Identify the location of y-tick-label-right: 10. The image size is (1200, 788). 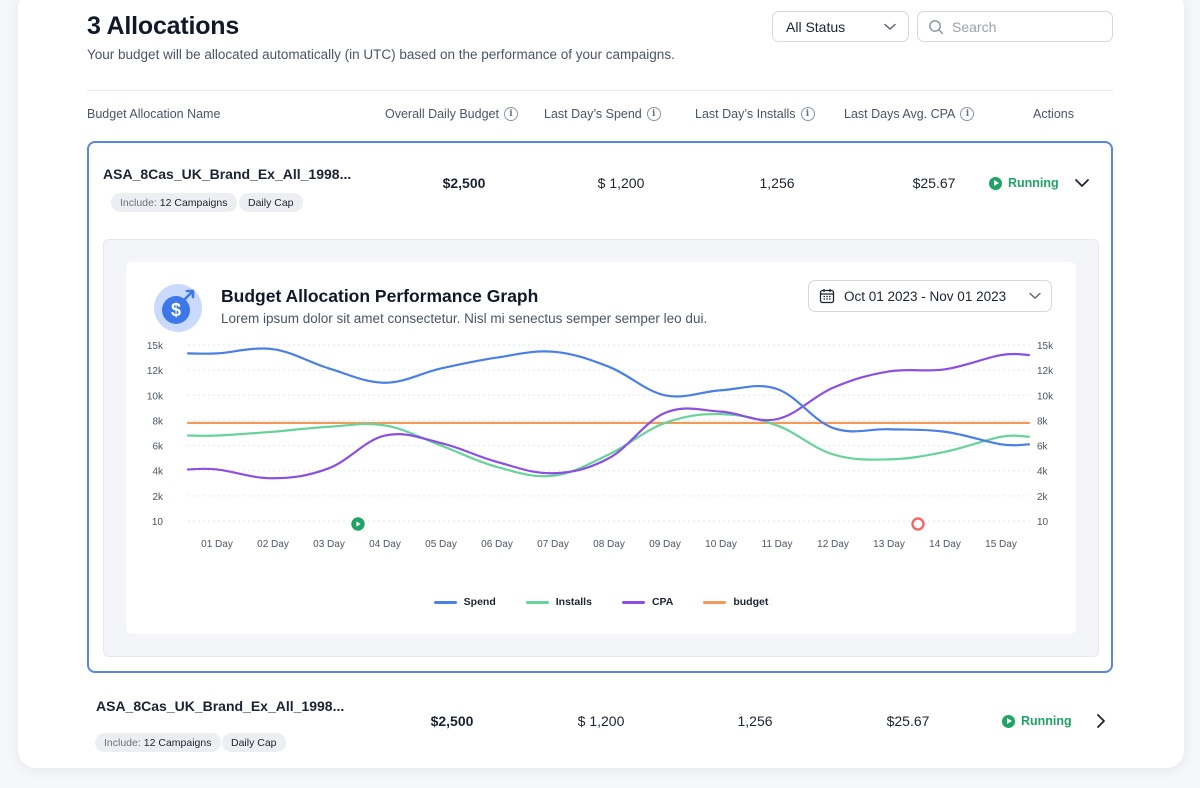
(1043, 522).